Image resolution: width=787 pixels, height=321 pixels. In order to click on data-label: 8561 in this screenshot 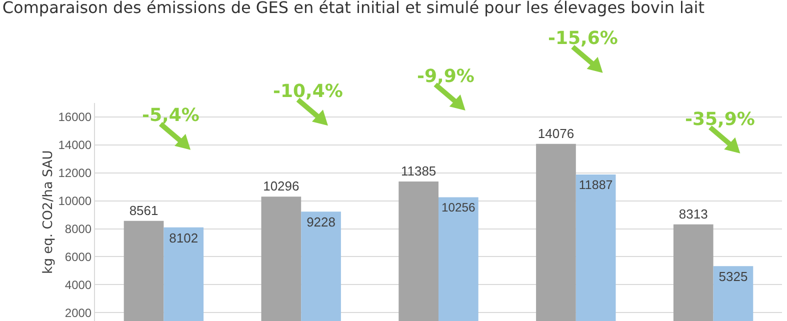, I will do `click(143, 210)`.